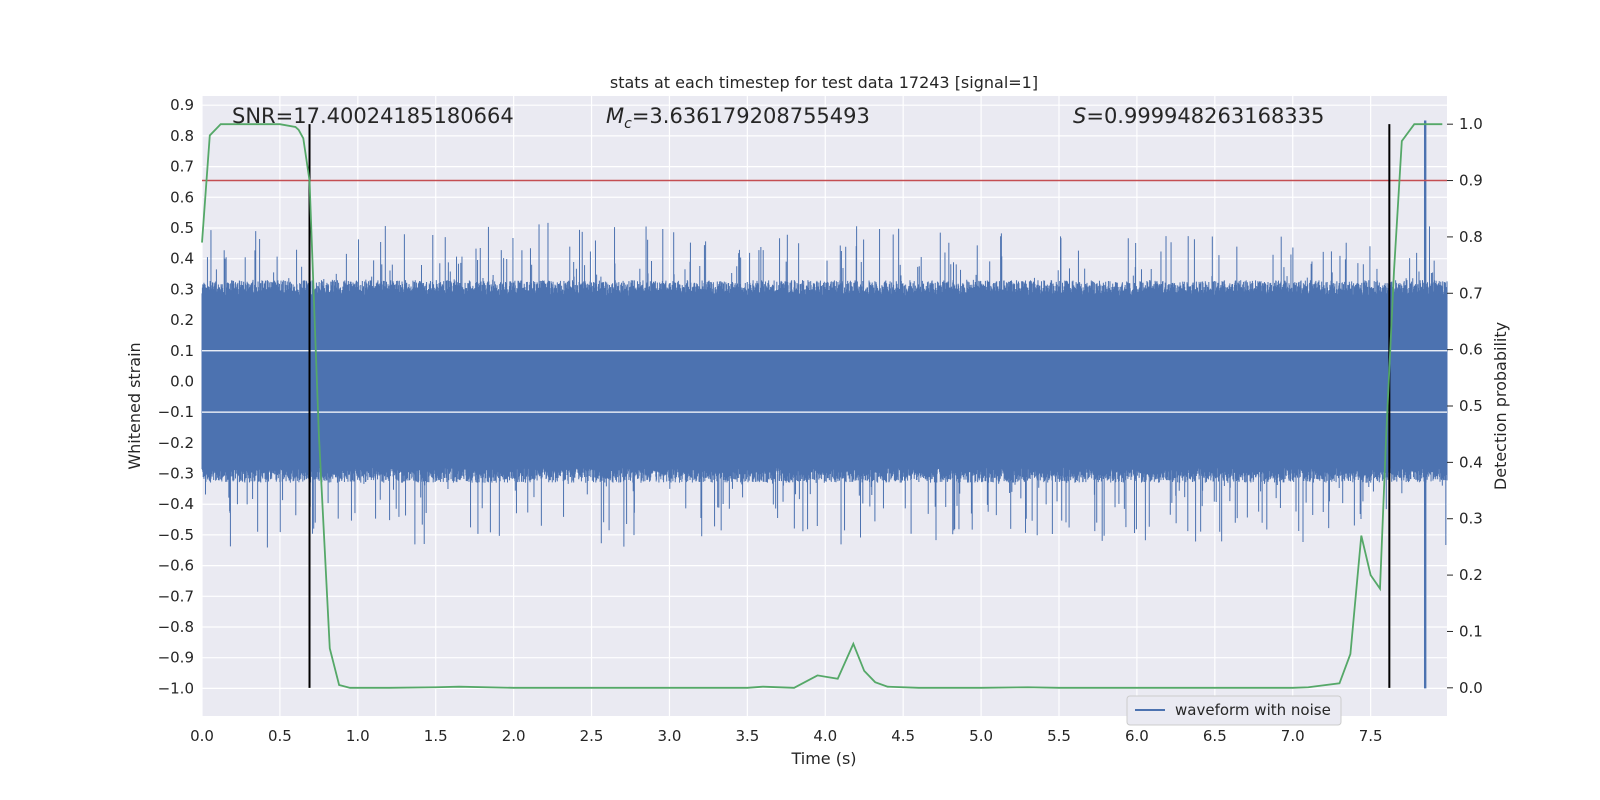 This screenshot has width=1600, height=800. I want to click on y-tick-label: −1.0, so click(176, 688).